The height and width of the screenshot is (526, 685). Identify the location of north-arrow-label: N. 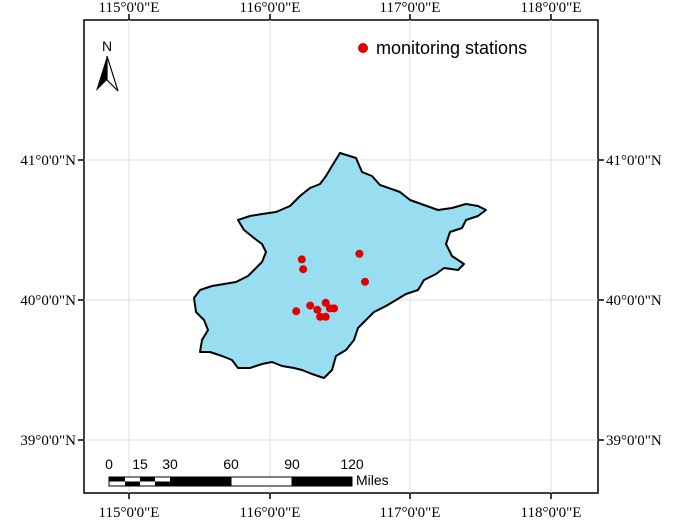
(107, 46).